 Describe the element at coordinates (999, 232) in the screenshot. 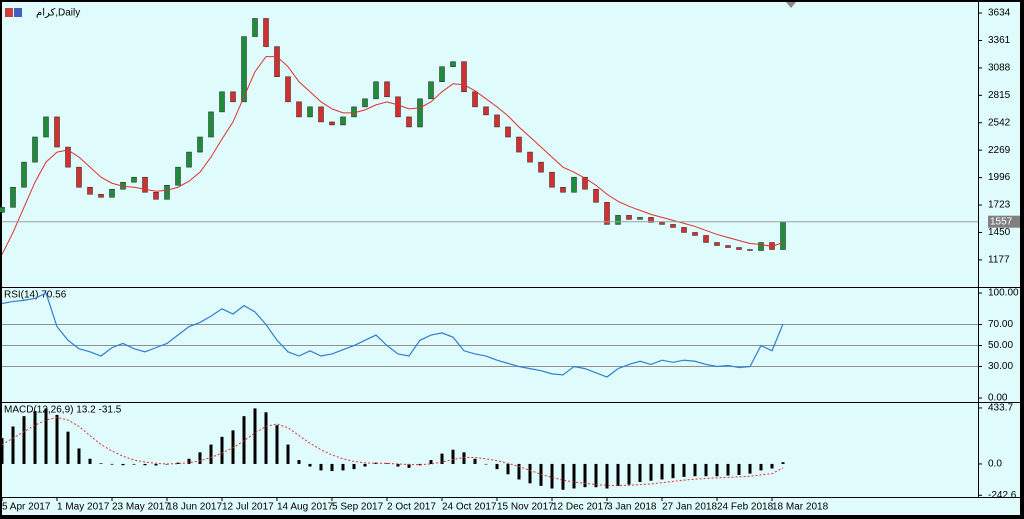

I see `y-tick-label: 1450` at that location.